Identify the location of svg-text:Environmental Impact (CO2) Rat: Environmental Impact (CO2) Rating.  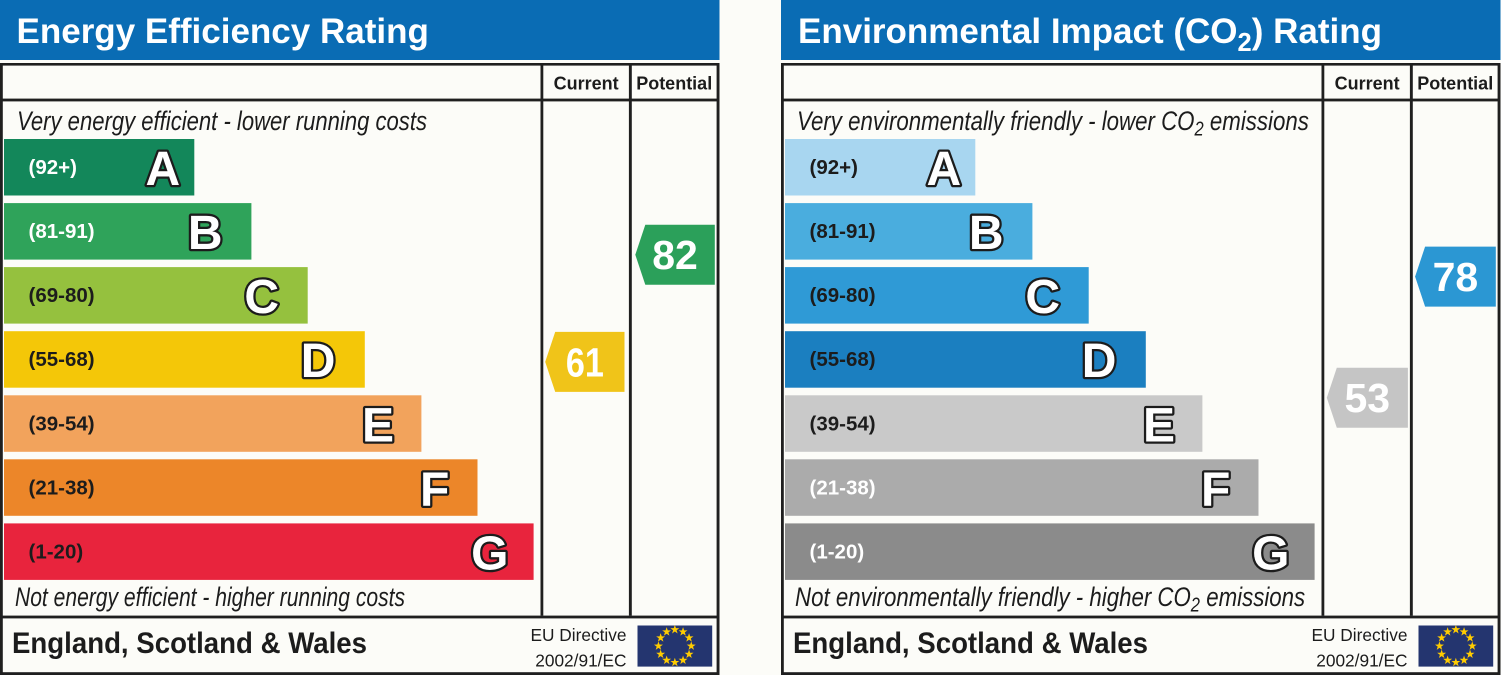
(1090, 34).